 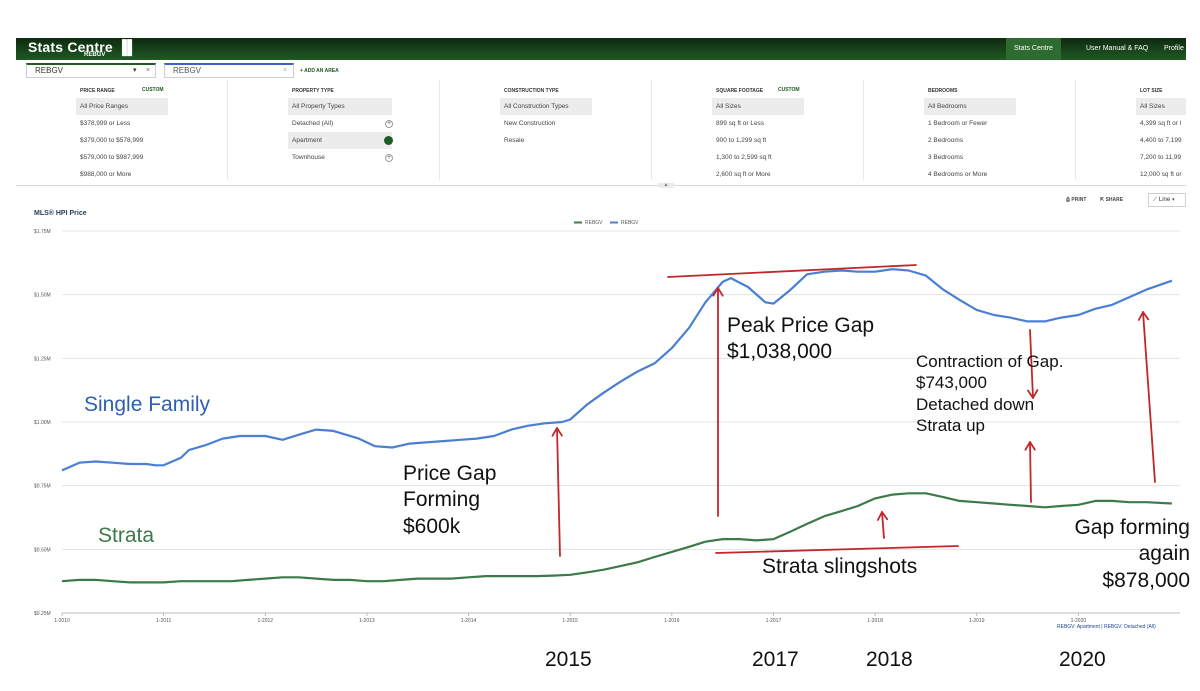 I want to click on filter-heading: BEDROOMS, so click(x=943, y=91).